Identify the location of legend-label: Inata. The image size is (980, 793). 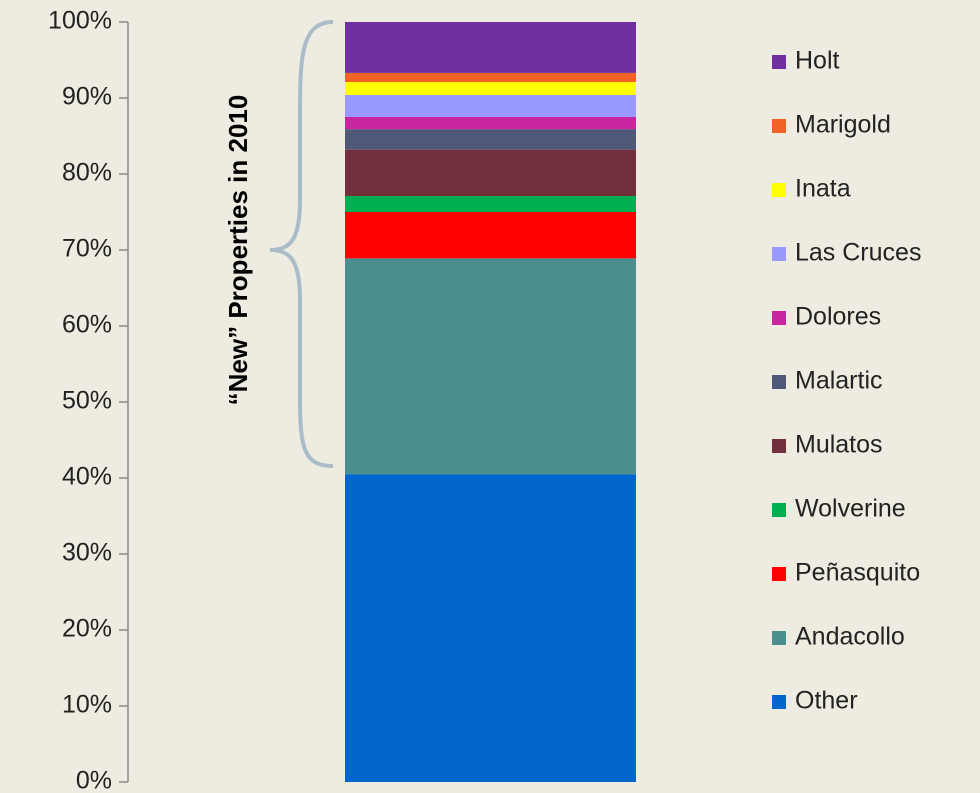
(823, 189).